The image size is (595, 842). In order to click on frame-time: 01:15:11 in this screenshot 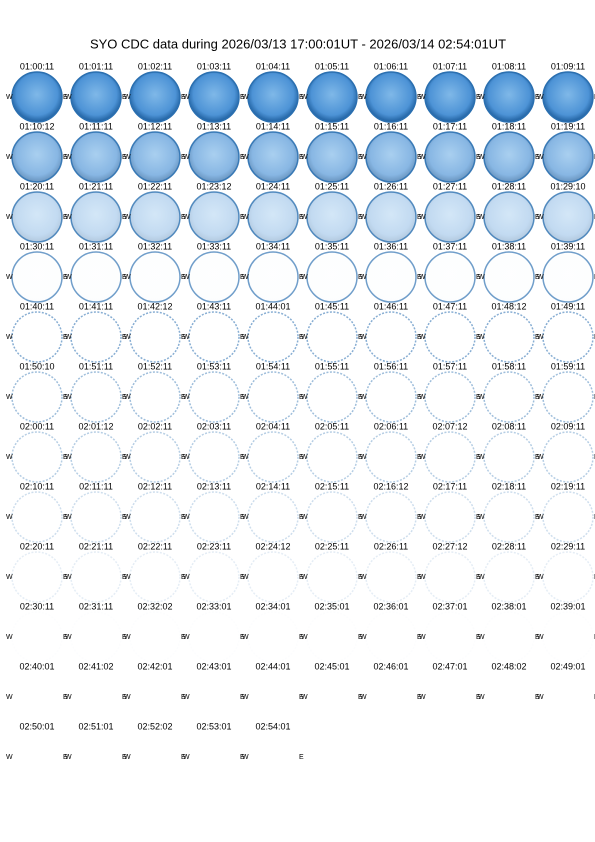, I will do `click(332, 126)`.